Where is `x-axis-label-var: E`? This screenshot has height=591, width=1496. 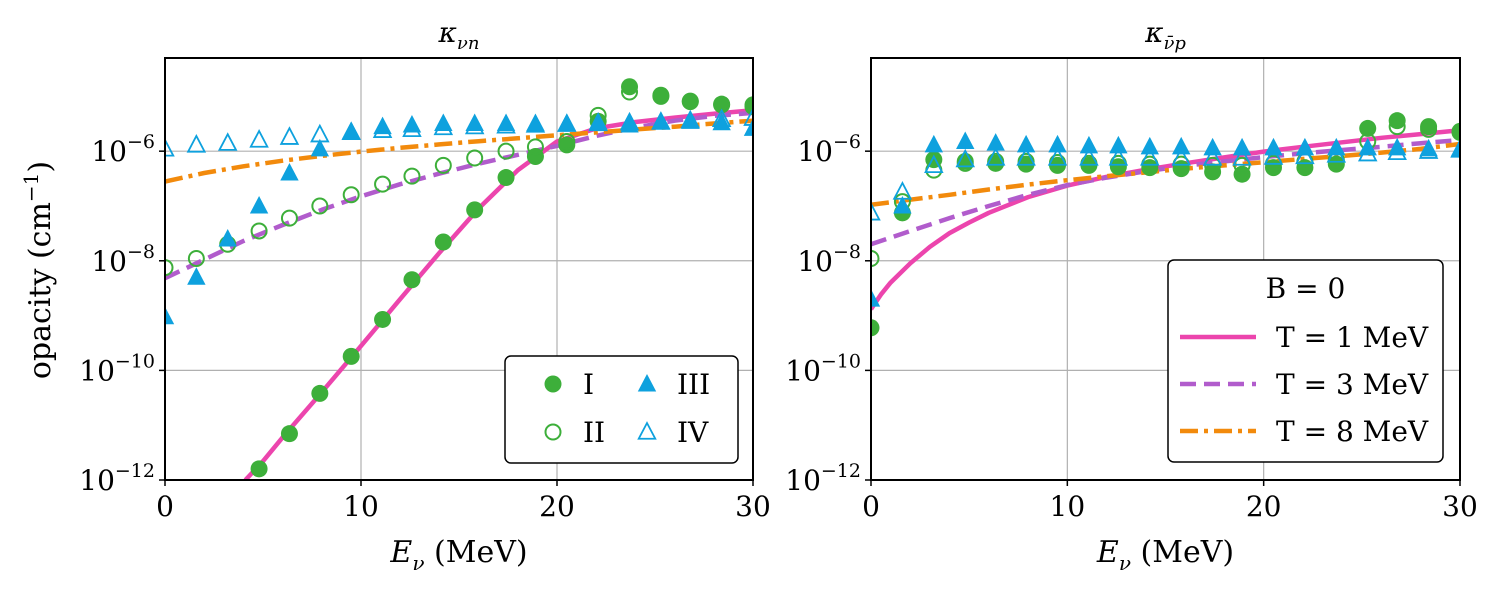
x-axis-label-var: E is located at coordinates (400, 552).